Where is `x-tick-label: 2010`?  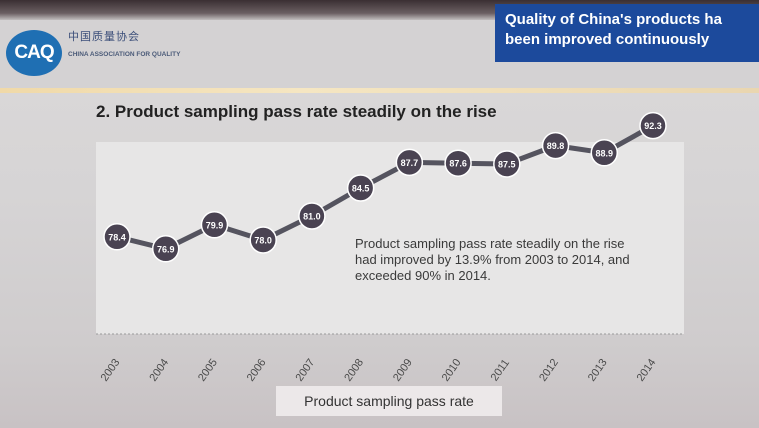
x-tick-label: 2010 is located at coordinates (452, 370).